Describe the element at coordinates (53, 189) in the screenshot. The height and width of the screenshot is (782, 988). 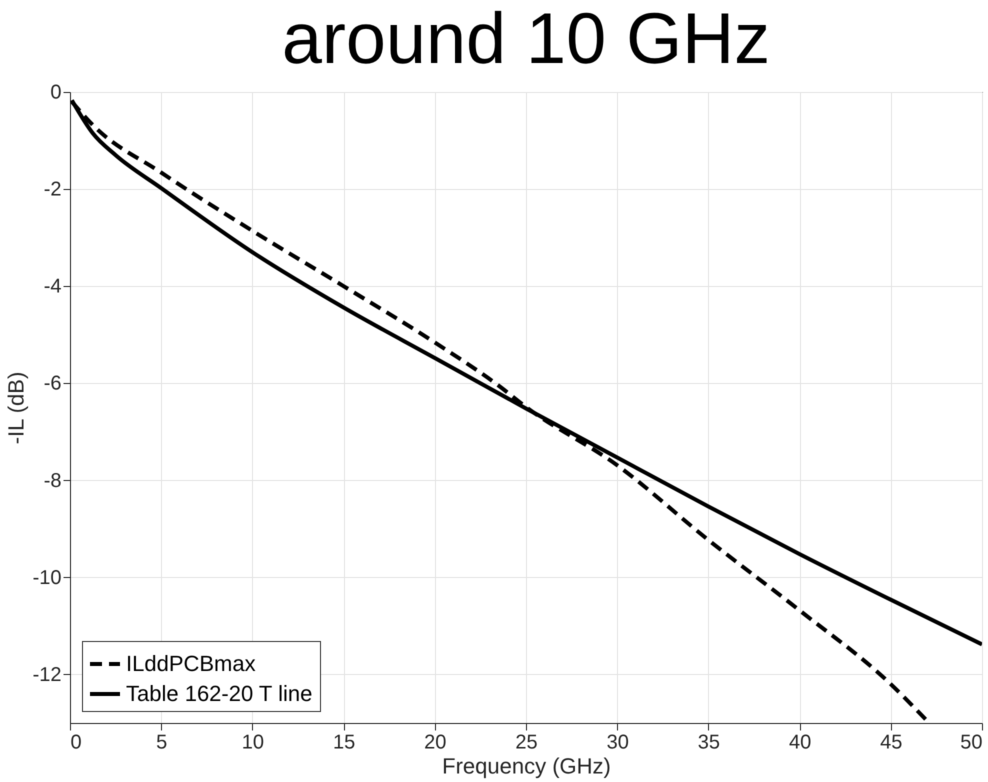
I see `y-tick-label: -2` at that location.